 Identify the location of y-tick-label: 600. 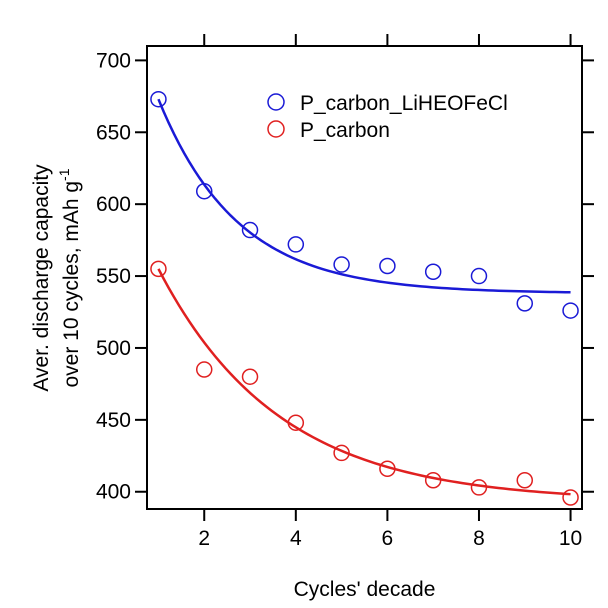
(113, 204).